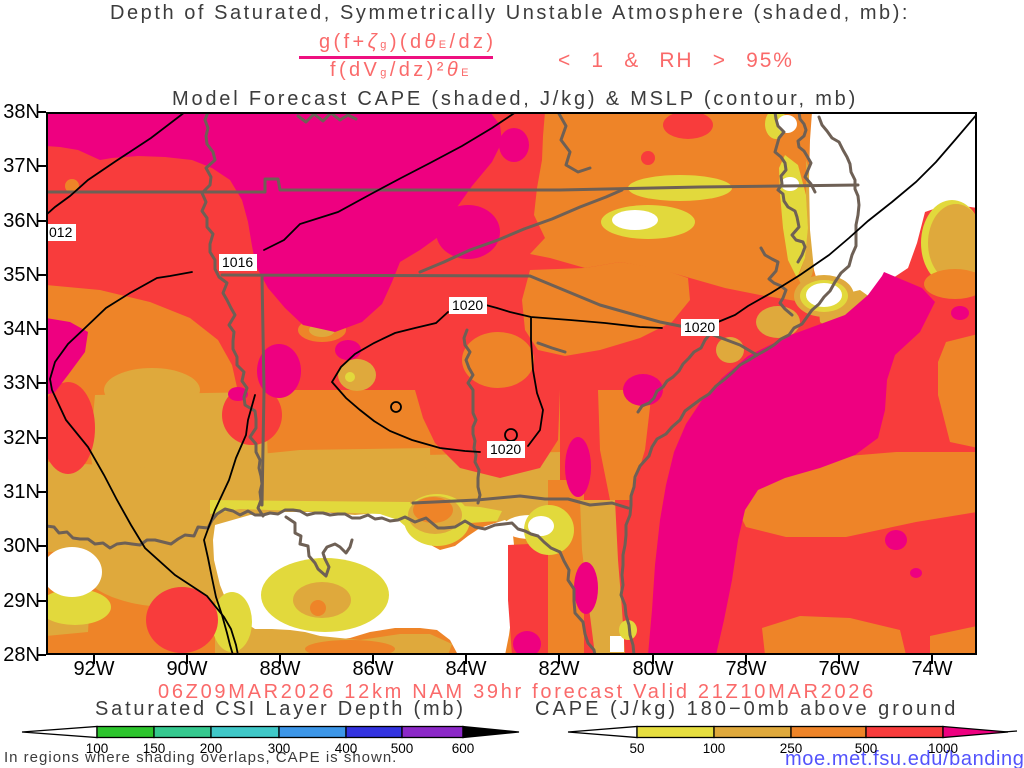 The height and width of the screenshot is (768, 1024). What do you see at coordinates (61, 232) in the screenshot?
I see `svg-text: 012` at bounding box center [61, 232].